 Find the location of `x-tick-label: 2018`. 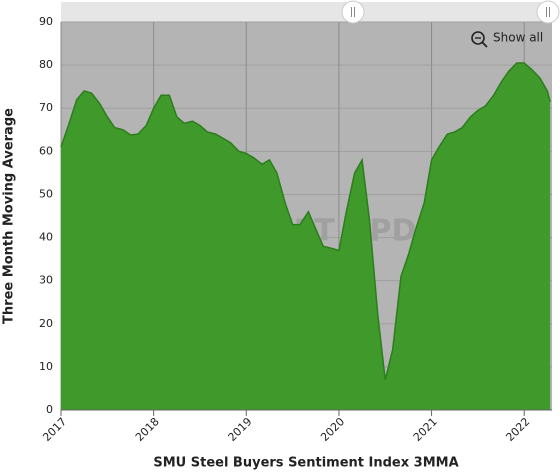

x-tick-label: 2018 is located at coordinates (147, 429).